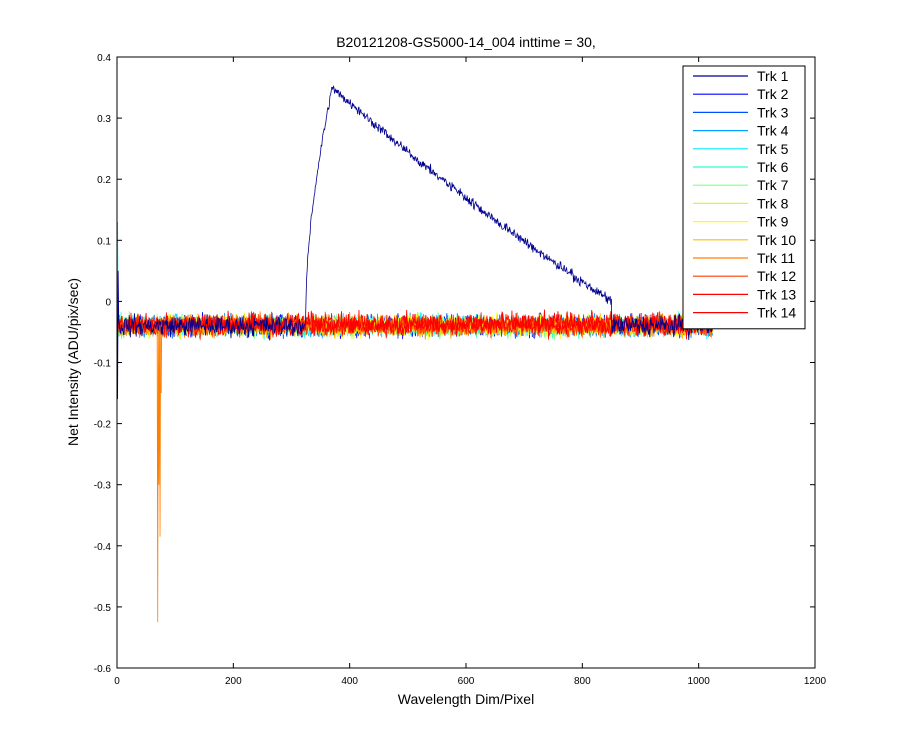 This screenshot has width=900, height=750. What do you see at coordinates (103, 608) in the screenshot?
I see `y-tick-label: -0.5` at bounding box center [103, 608].